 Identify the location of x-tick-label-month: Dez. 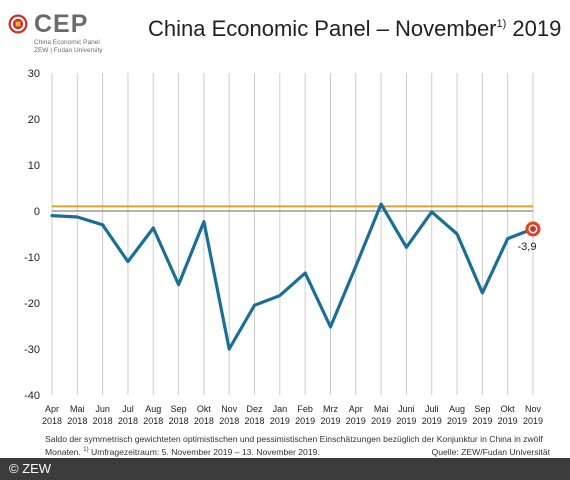
(255, 409).